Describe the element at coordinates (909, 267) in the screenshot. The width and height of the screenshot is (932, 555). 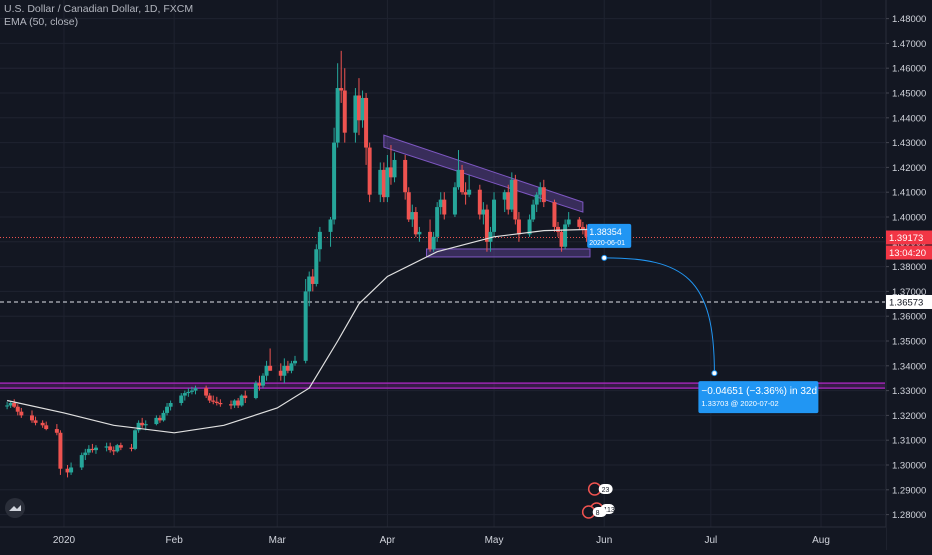
I see `price-tick-label: 1.38000` at that location.